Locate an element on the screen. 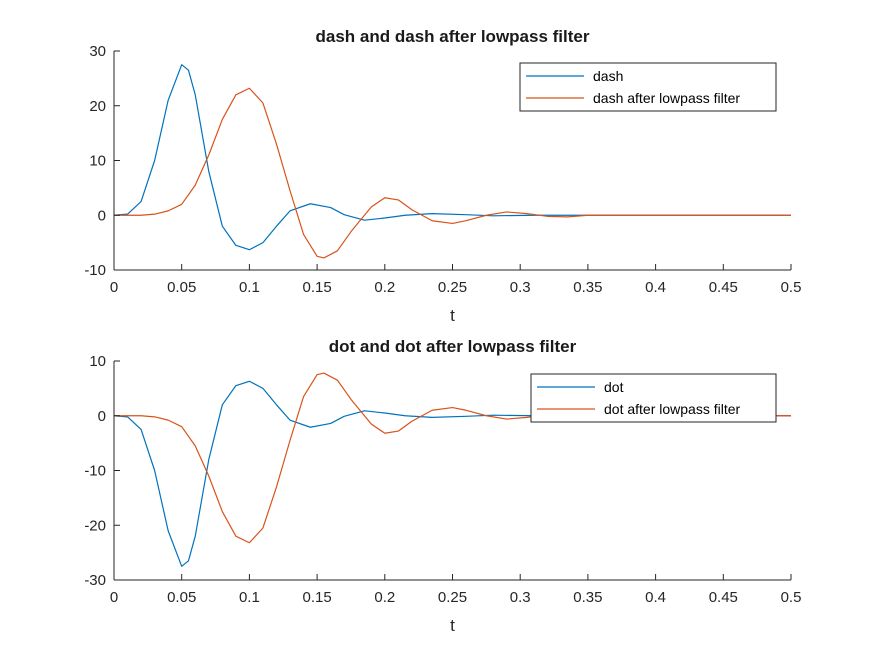 The width and height of the screenshot is (875, 656). legend: dash dash after lowpass filter is located at coordinates (648, 87).